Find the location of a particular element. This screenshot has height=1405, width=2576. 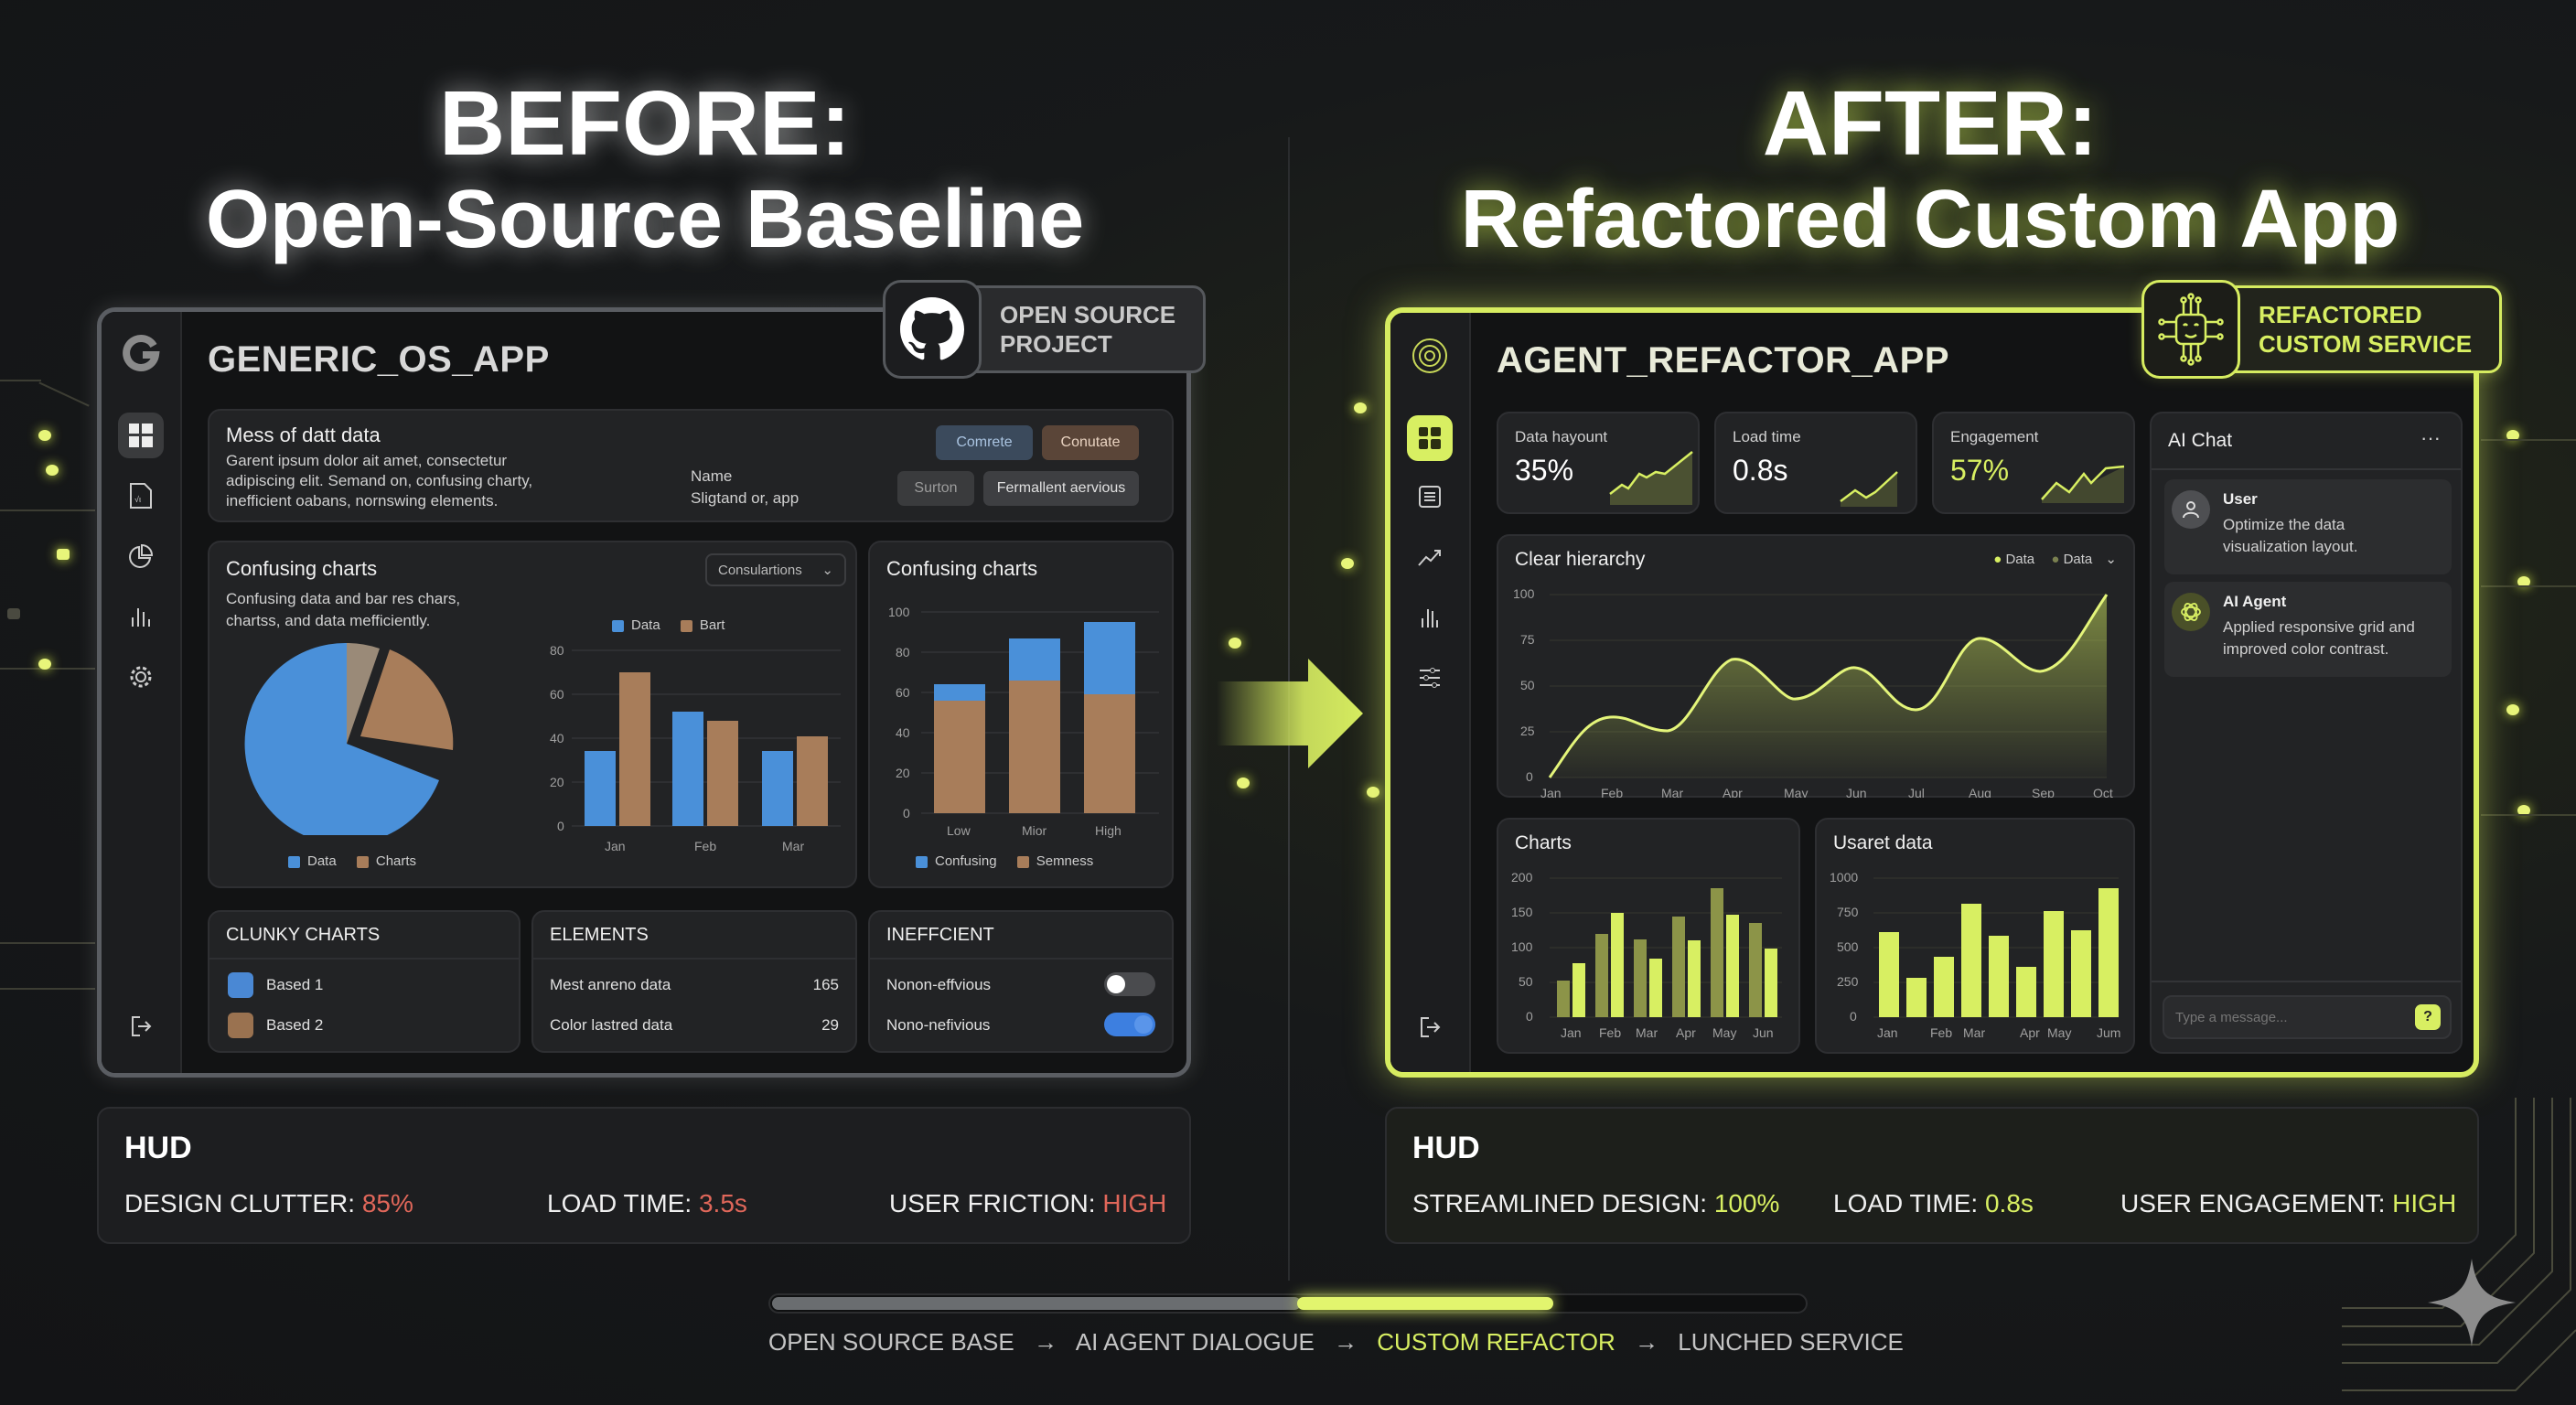

card-title: Confusing charts is located at coordinates (302, 568).